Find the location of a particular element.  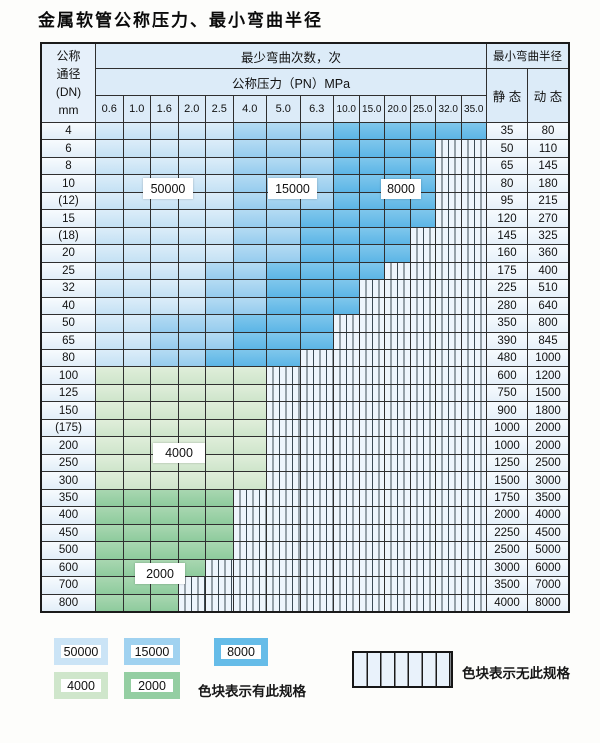

dn-header-line: 公称 is located at coordinates (68, 56).